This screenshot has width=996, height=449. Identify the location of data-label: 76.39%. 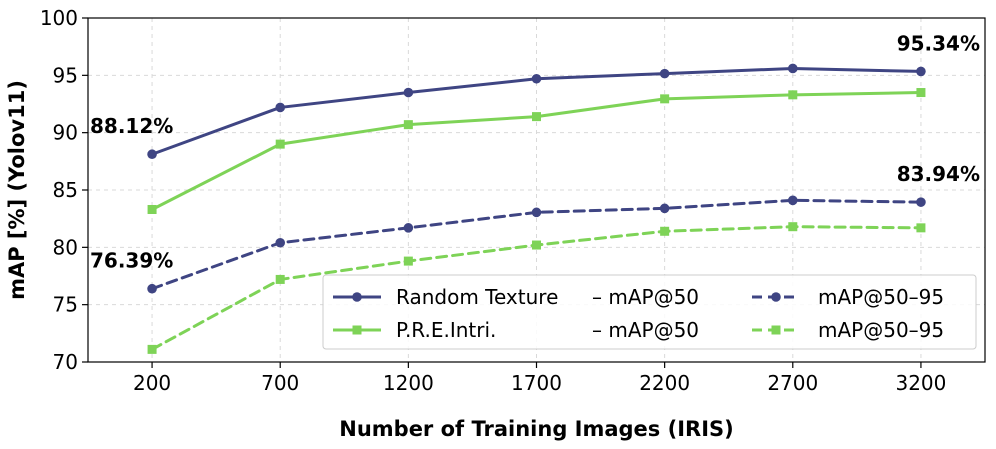
(131, 261).